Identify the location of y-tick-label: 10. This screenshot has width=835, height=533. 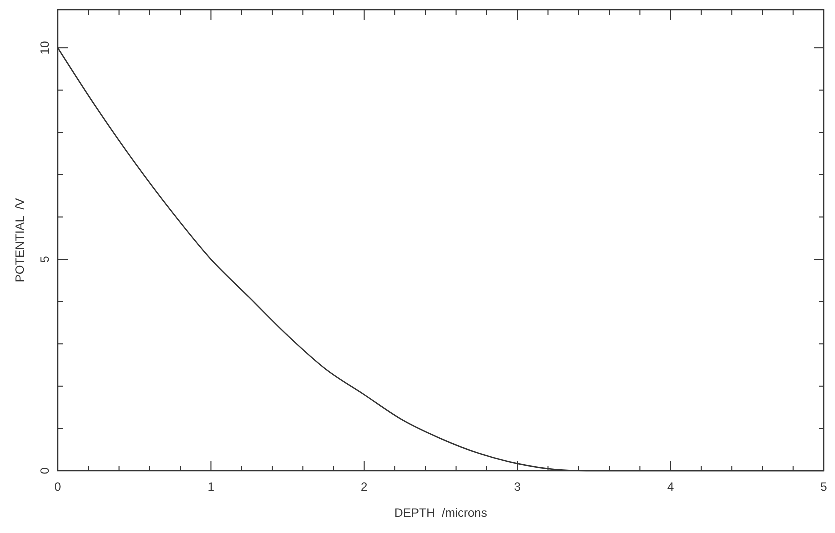
(45, 48).